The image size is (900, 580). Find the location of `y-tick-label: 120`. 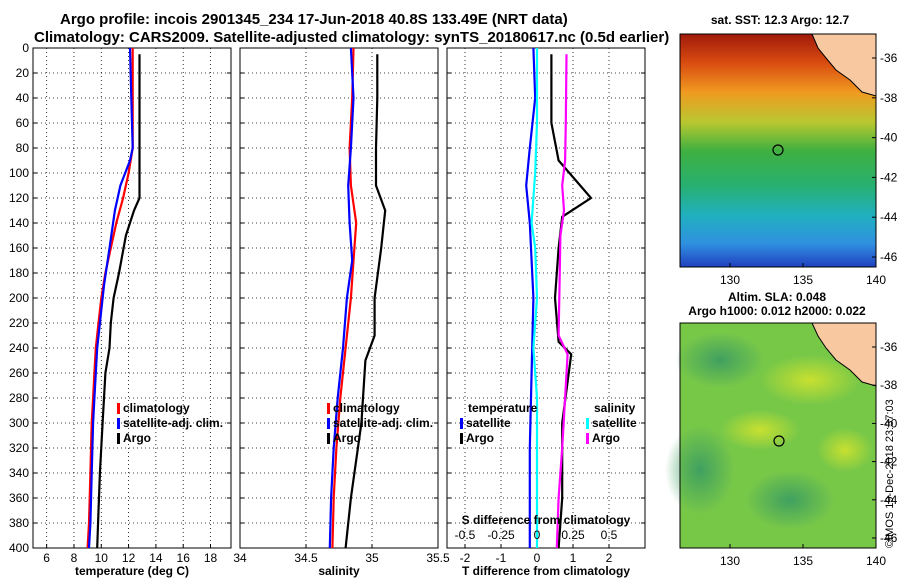

y-tick-label: 120 is located at coordinates (19, 198).